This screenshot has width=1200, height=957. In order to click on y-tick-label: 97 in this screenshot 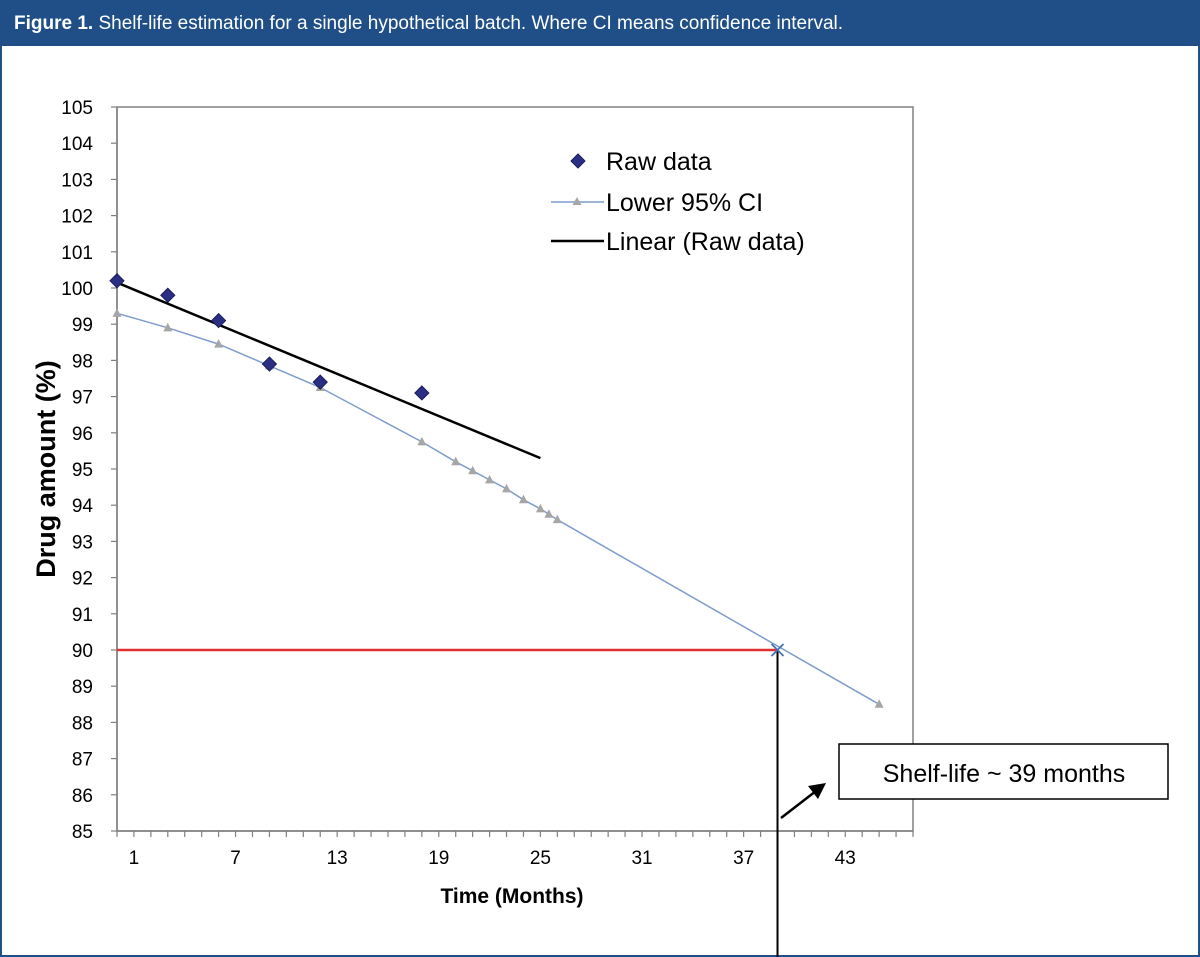, I will do `click(82, 398)`.